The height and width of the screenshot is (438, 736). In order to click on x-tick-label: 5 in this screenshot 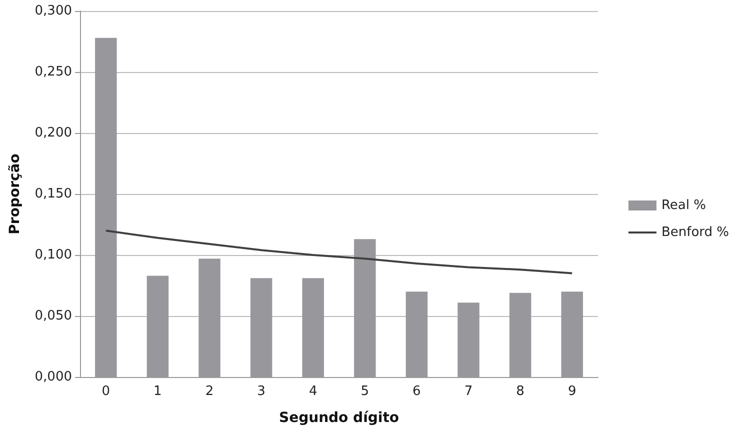, I will do `click(365, 391)`.